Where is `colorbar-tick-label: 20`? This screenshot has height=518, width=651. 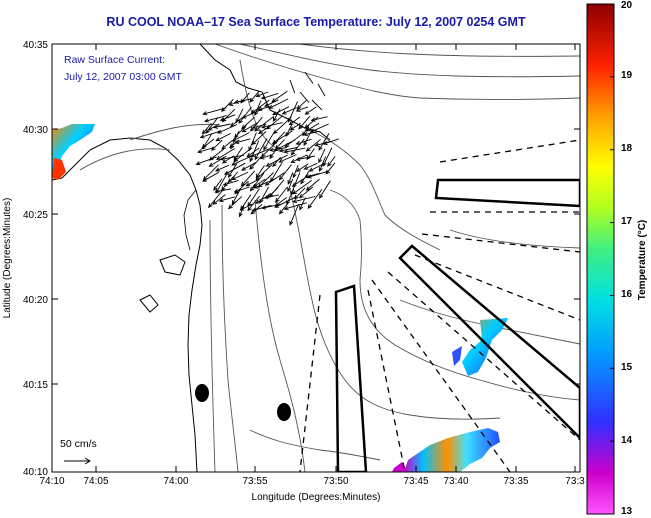 colorbar-tick-label: 20 is located at coordinates (627, 5).